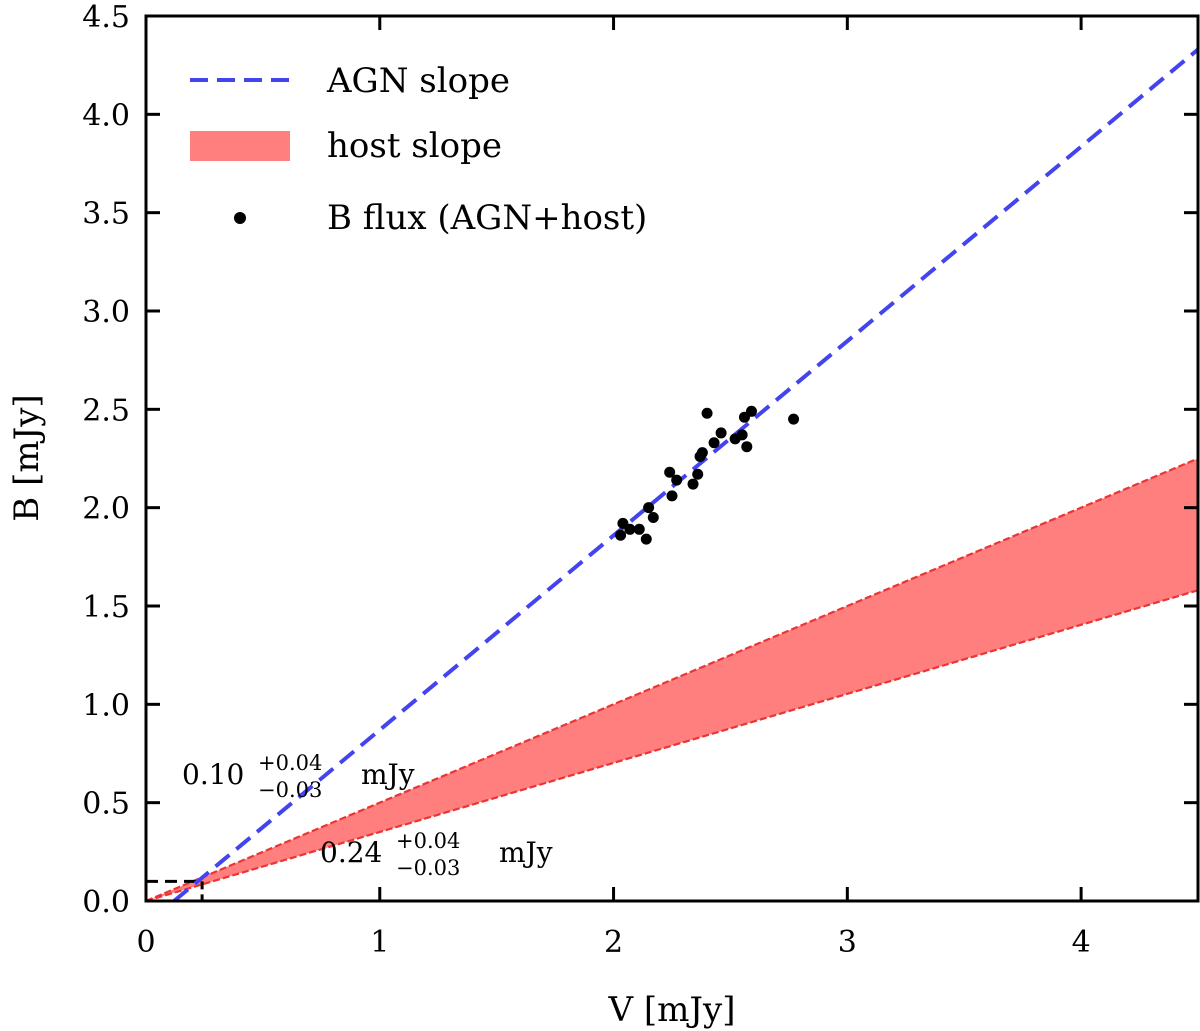 The width and height of the screenshot is (1200, 1031). What do you see at coordinates (106, 115) in the screenshot?
I see `y-tick-label: 4.0` at bounding box center [106, 115].